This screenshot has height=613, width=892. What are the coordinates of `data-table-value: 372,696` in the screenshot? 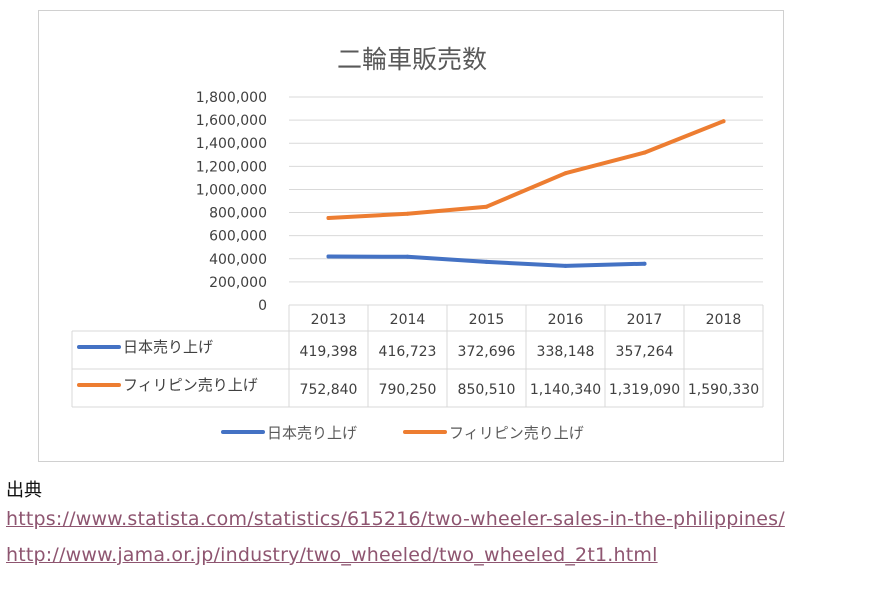 It's located at (487, 352).